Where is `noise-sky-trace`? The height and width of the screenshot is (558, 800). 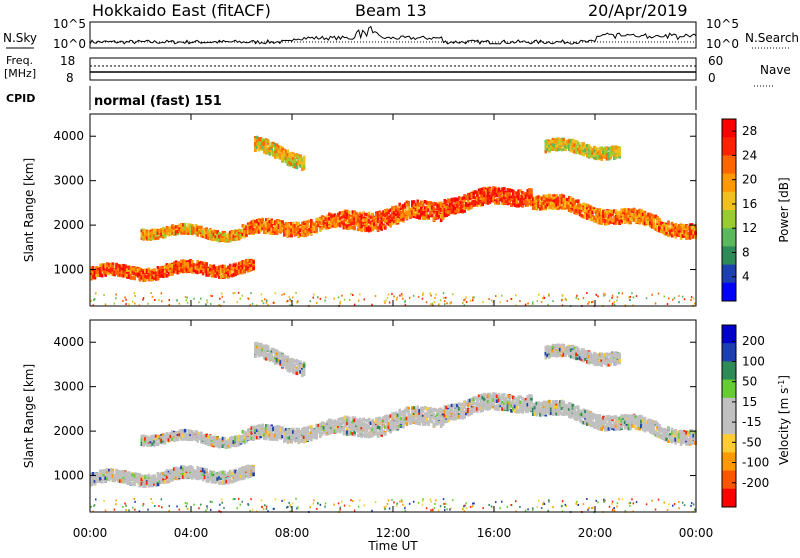
noise-sky-trace is located at coordinates (393, 36).